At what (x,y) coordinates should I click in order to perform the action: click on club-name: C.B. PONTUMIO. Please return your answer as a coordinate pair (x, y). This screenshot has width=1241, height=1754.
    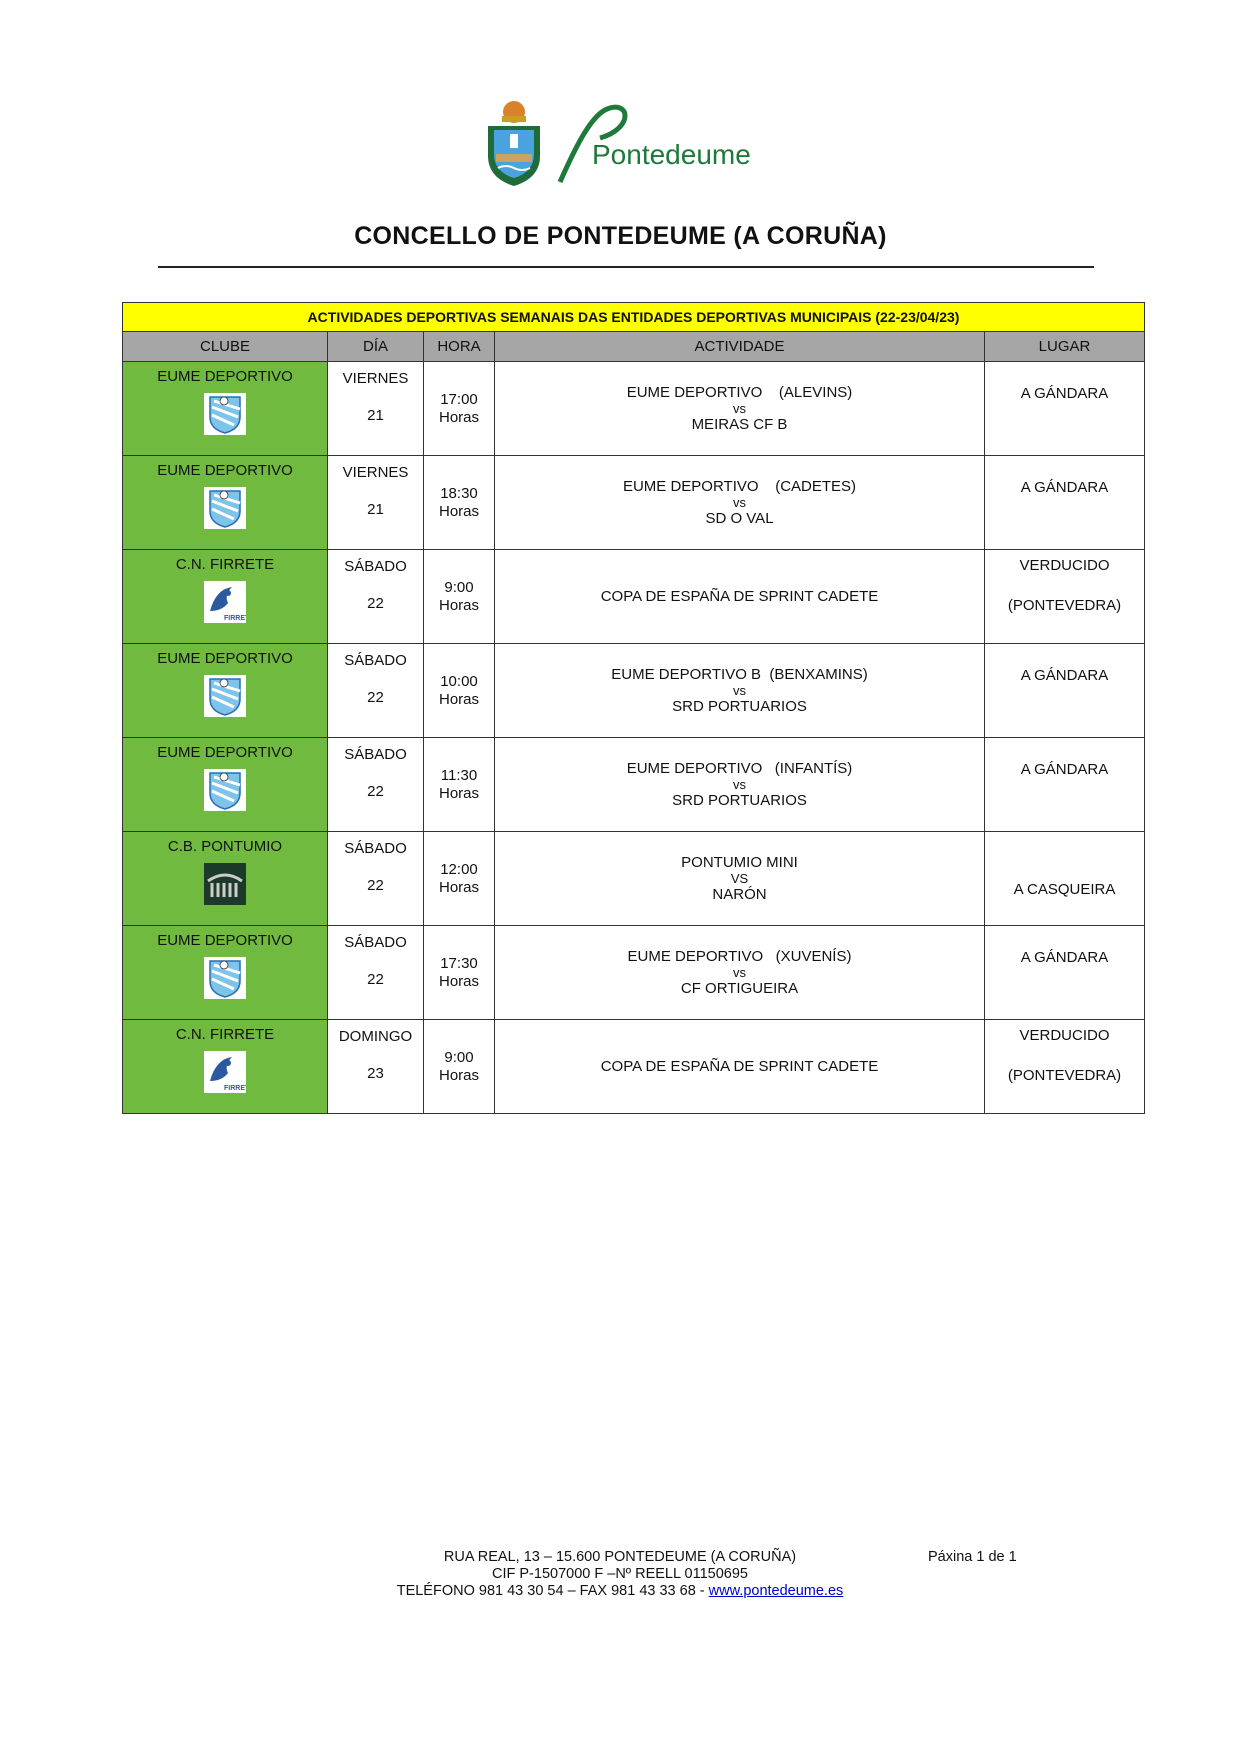
    Looking at the image, I should click on (225, 846).